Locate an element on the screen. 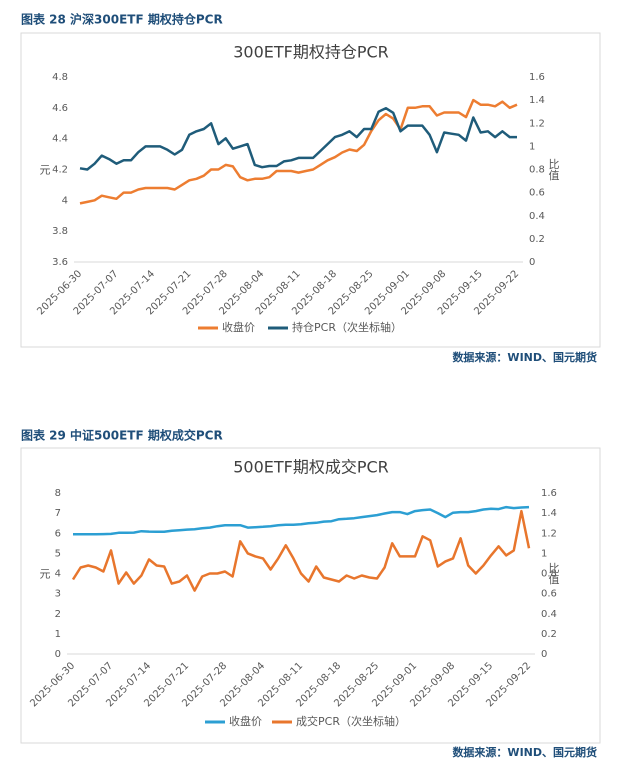 The image size is (622, 783). y-tick-label: 7 is located at coordinates (58, 513).